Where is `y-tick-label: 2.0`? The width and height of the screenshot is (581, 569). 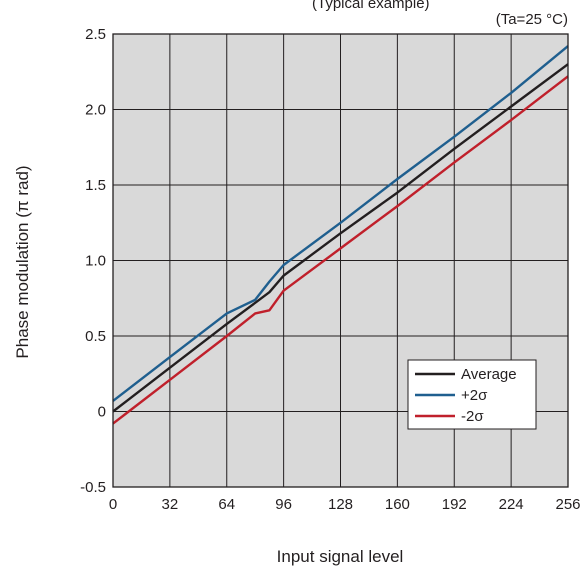 y-tick-label: 2.0 is located at coordinates (95, 110).